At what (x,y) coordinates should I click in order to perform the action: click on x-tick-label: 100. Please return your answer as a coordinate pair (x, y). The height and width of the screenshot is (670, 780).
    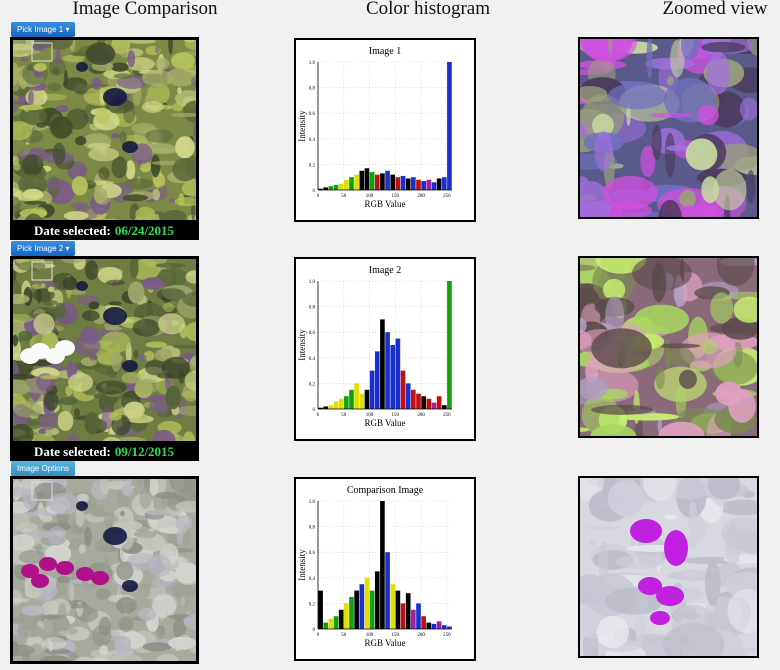
    Looking at the image, I should click on (370, 196).